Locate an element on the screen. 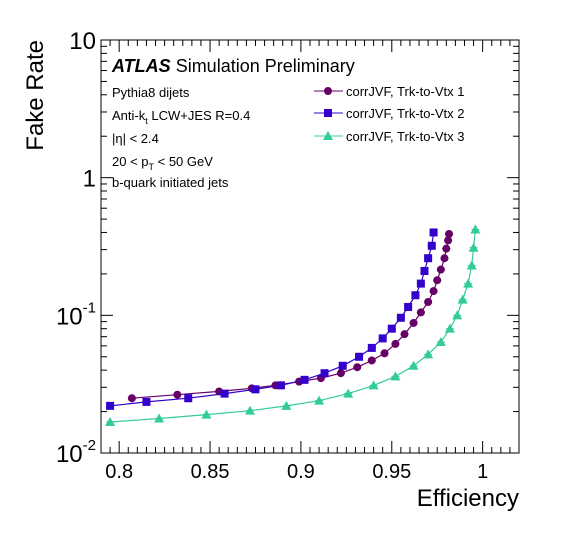 This screenshot has height=544, width=567. x-tick-label: 0.8 is located at coordinates (119, 472).